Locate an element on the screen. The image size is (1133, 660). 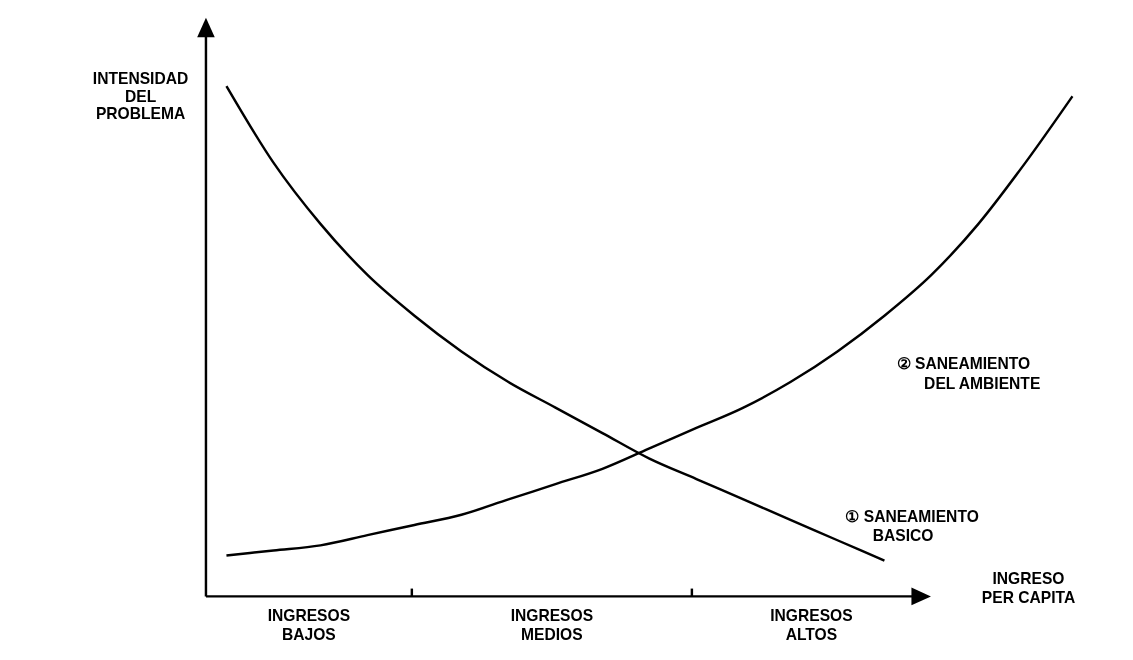
text: INGRESOS BAJOS is located at coordinates (309, 625).